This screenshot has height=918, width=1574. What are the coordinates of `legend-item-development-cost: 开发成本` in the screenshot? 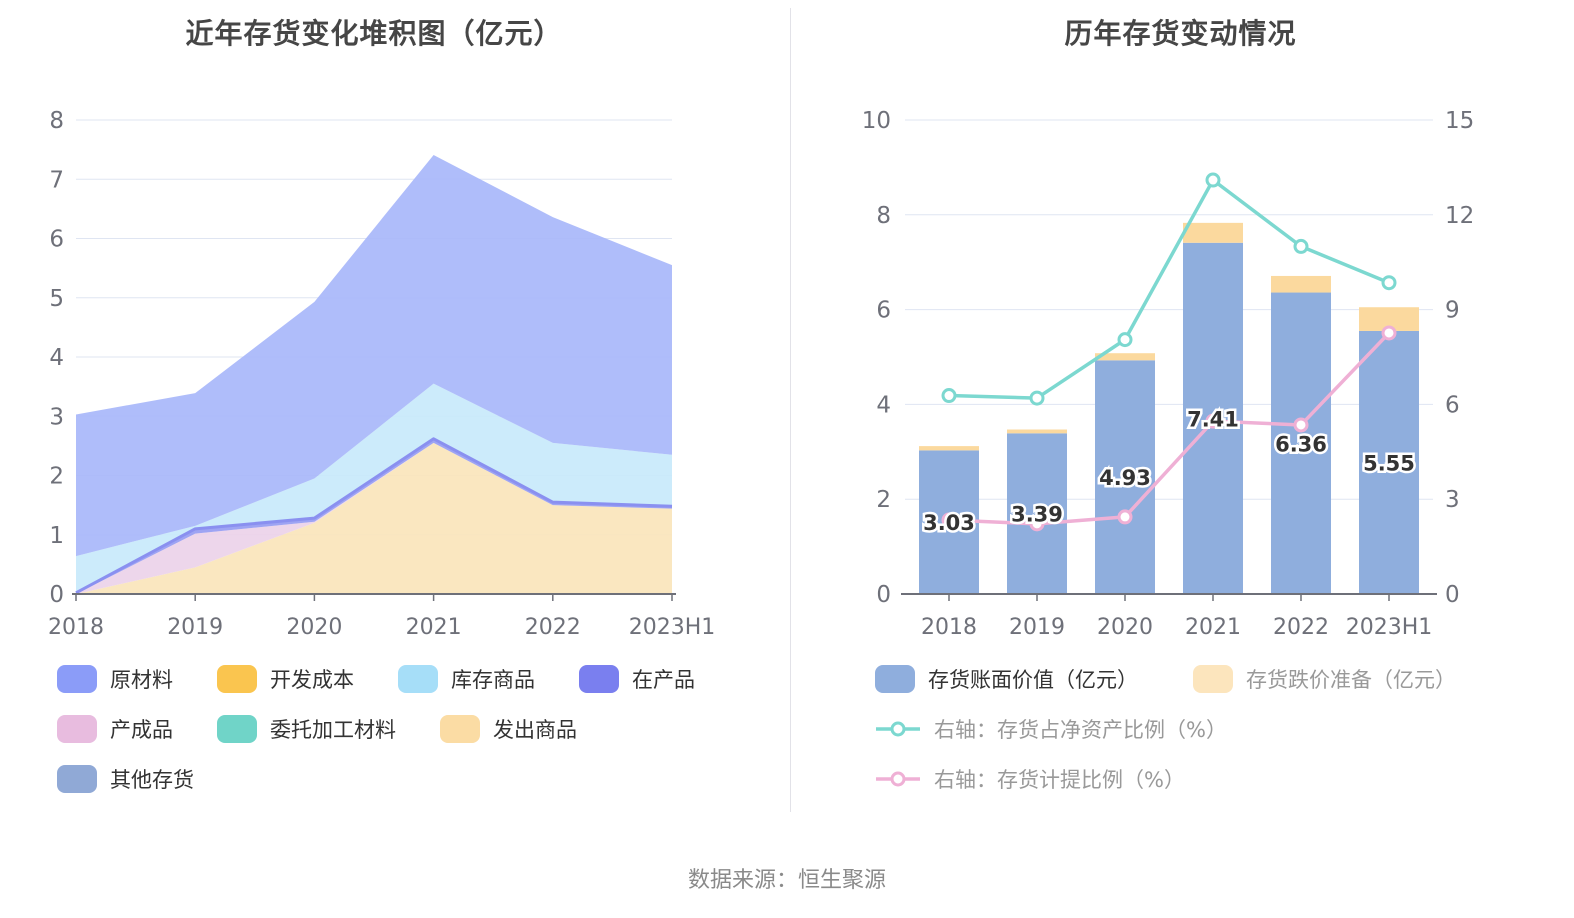 It's located at (285, 679).